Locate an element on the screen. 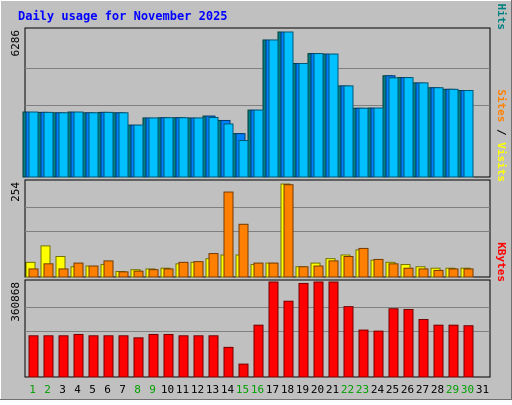 This screenshot has width=512, height=405. day-label: 14 is located at coordinates (228, 389).